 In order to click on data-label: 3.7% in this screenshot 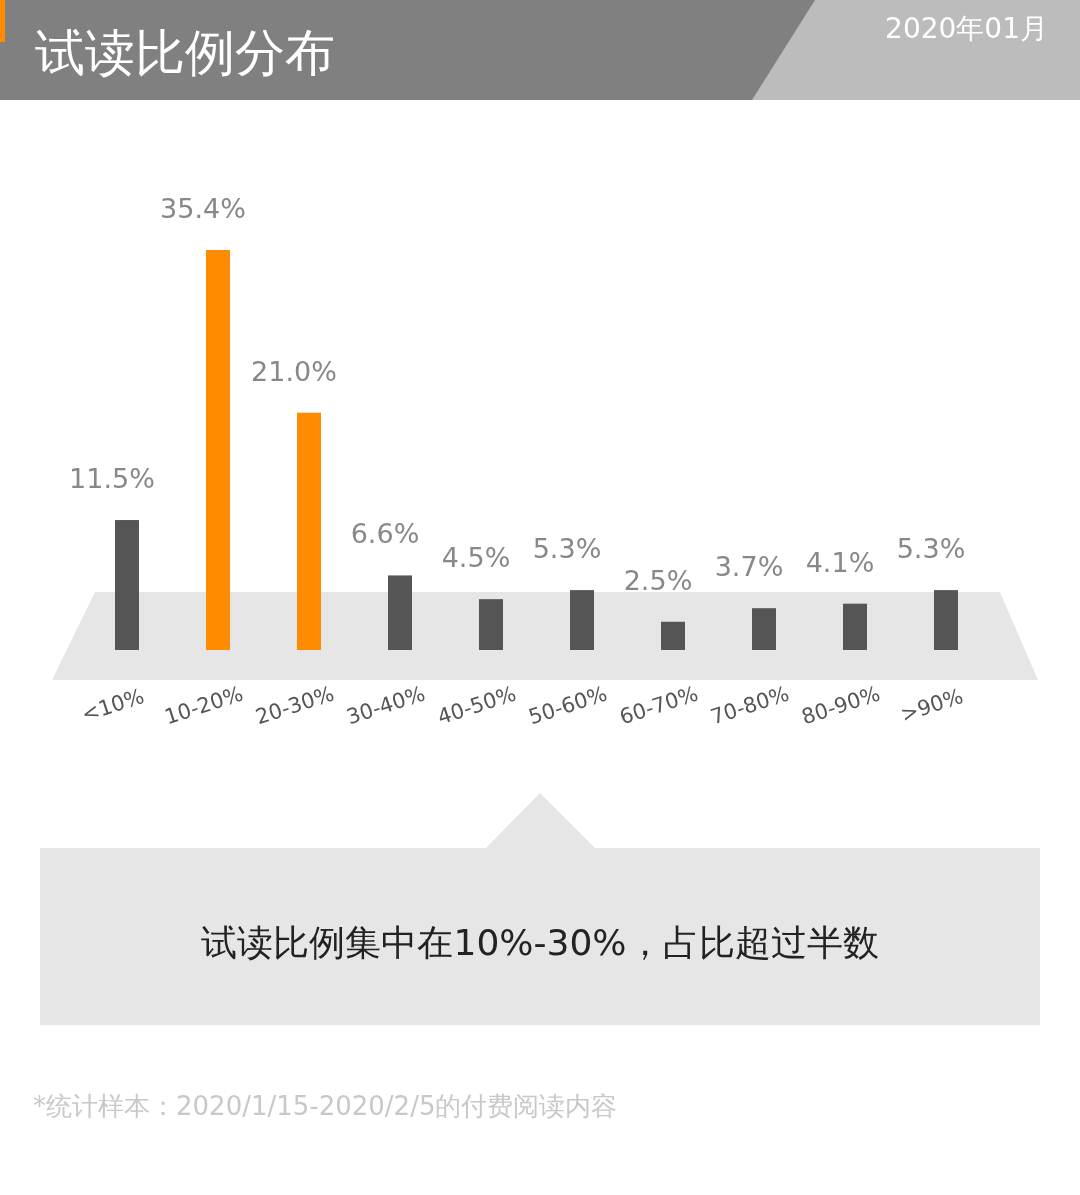, I will do `click(749, 567)`.